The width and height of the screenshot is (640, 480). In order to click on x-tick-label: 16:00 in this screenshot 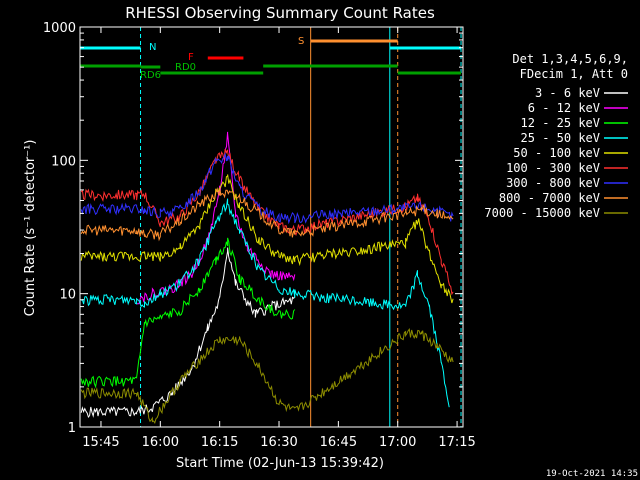, I will do `click(160, 442)`.